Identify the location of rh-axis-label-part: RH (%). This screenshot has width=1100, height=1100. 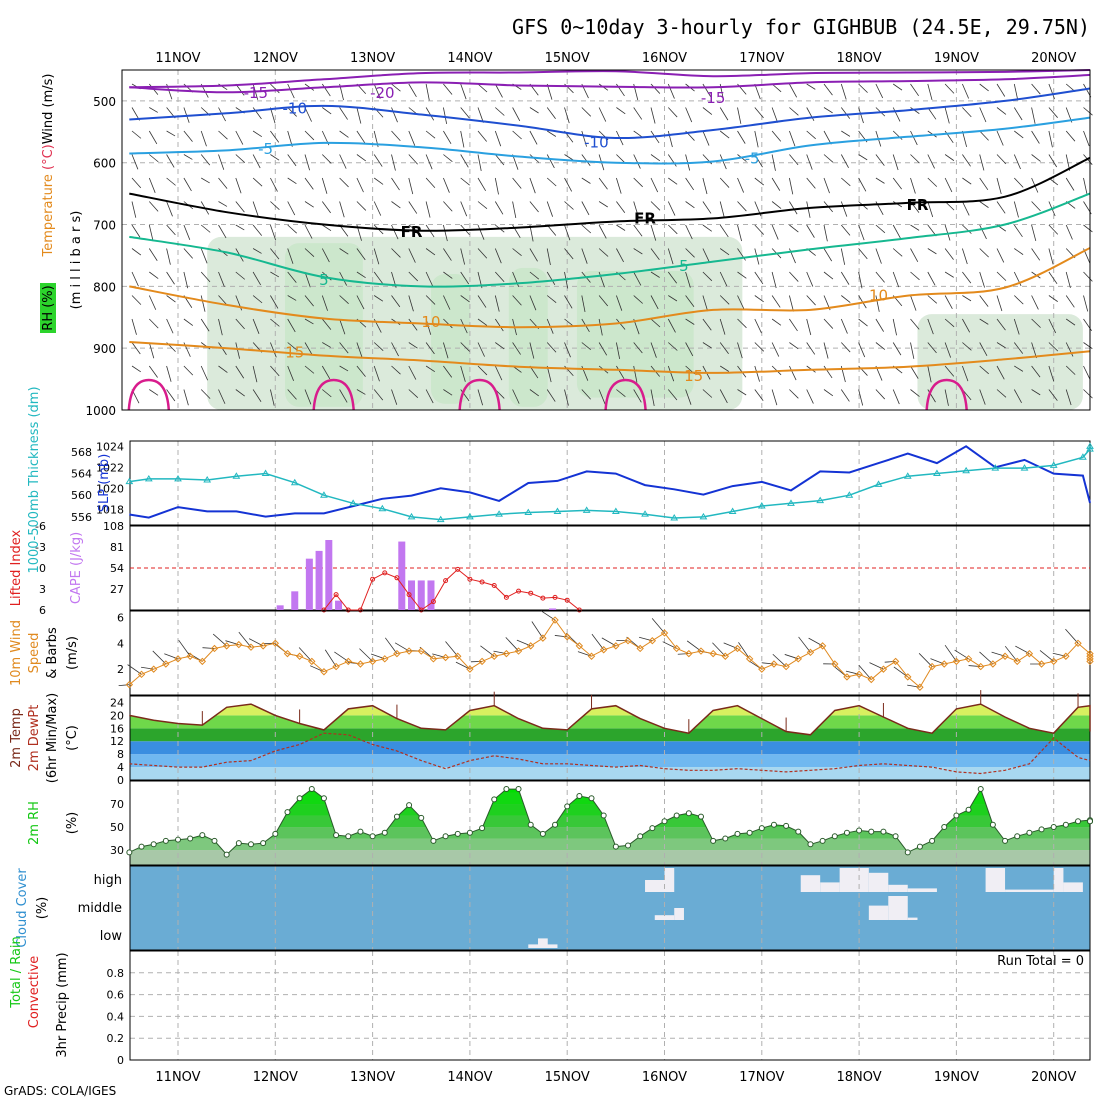
(48, 307).